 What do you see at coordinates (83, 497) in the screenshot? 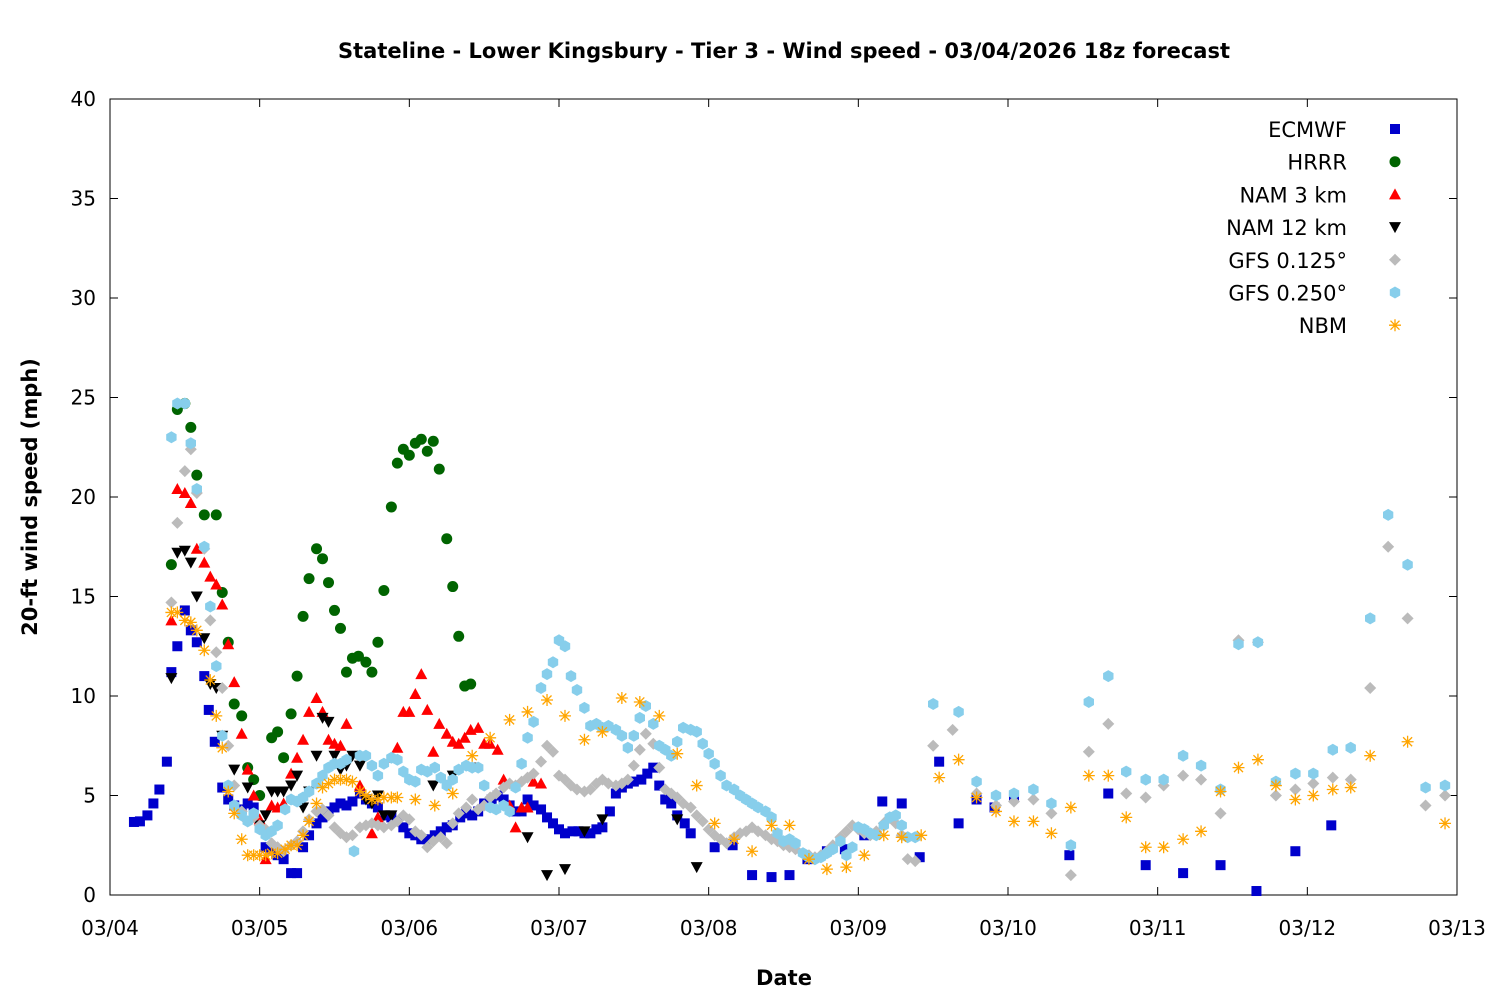
I see `y-tick-label: 20` at bounding box center [83, 497].